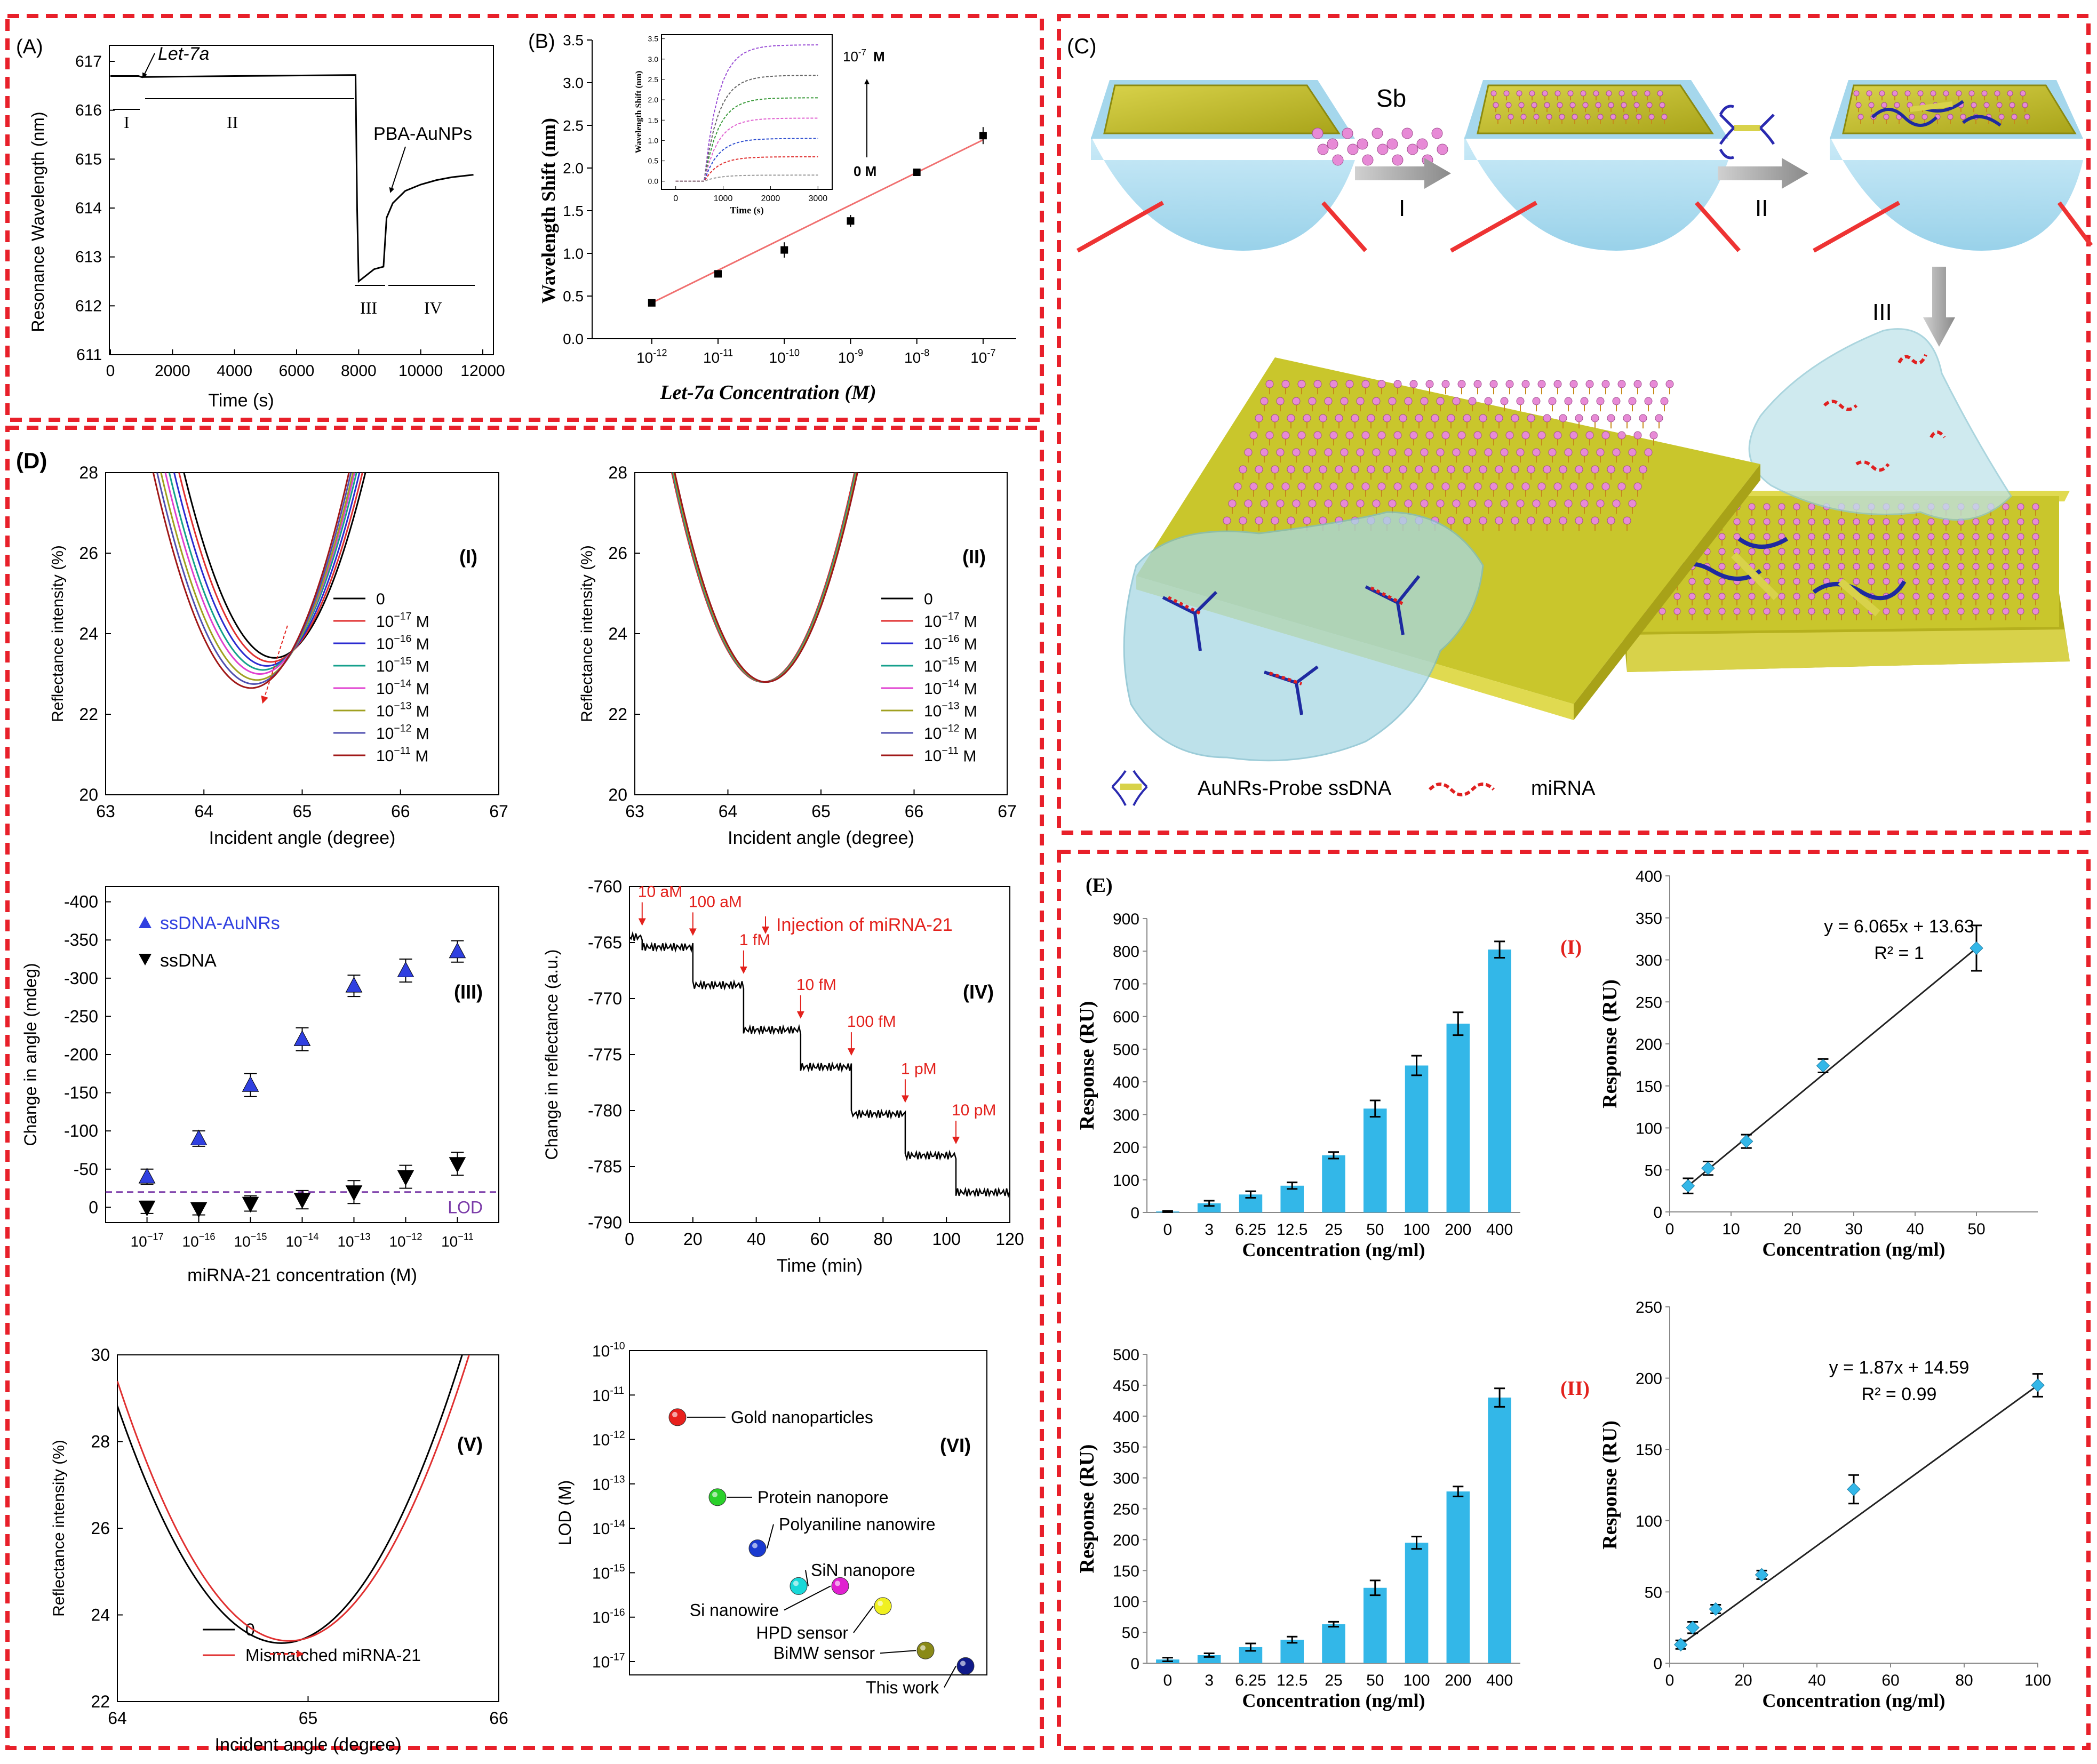  I want to click on x-axis-label: Concentration (ng/ml), so click(1333, 1250).